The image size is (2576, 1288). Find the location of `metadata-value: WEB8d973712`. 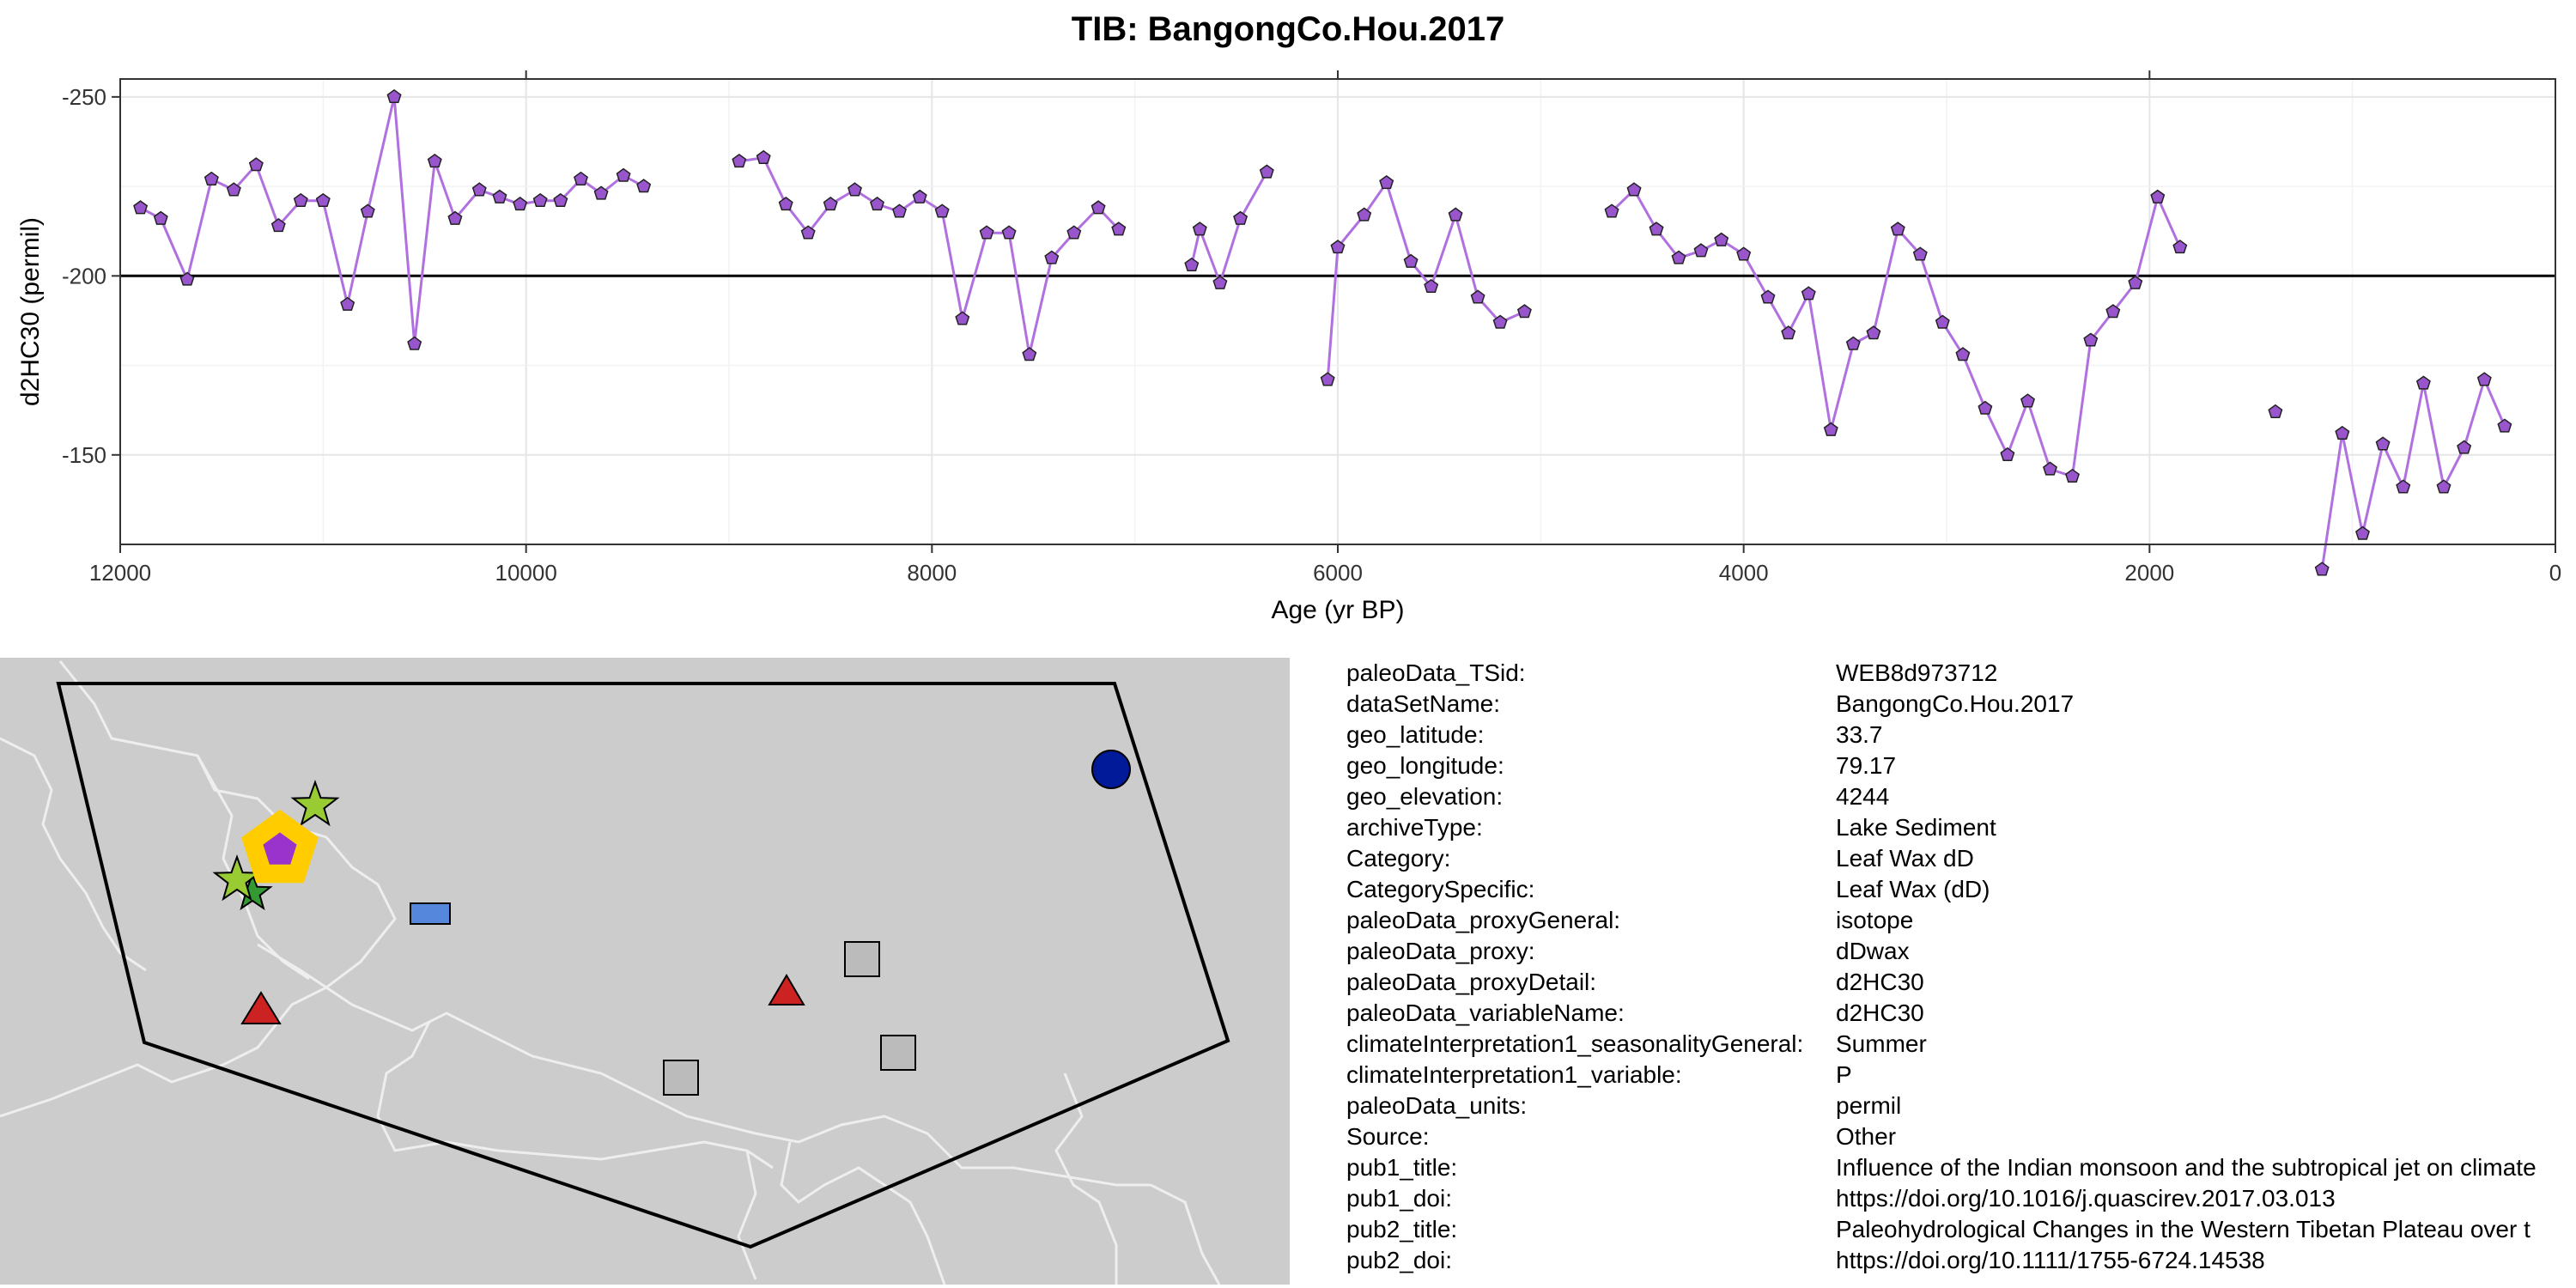

metadata-value: WEB8d973712 is located at coordinates (1917, 673).